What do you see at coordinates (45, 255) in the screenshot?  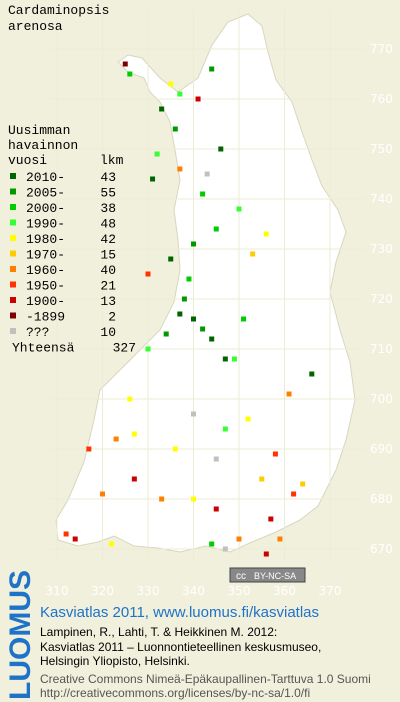 I see `legend-label: 1970-` at bounding box center [45, 255].